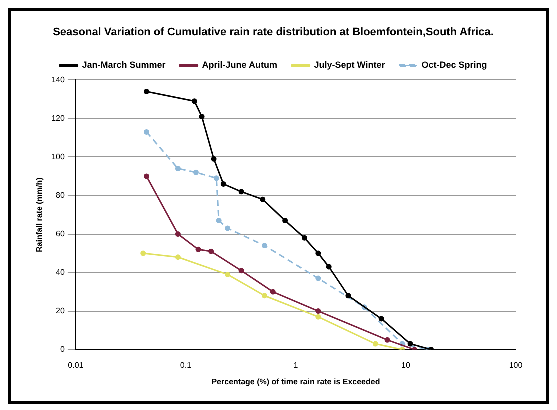 The width and height of the screenshot is (557, 410). Describe the element at coordinates (61, 272) in the screenshot. I see `y-tick-label: 40` at that location.